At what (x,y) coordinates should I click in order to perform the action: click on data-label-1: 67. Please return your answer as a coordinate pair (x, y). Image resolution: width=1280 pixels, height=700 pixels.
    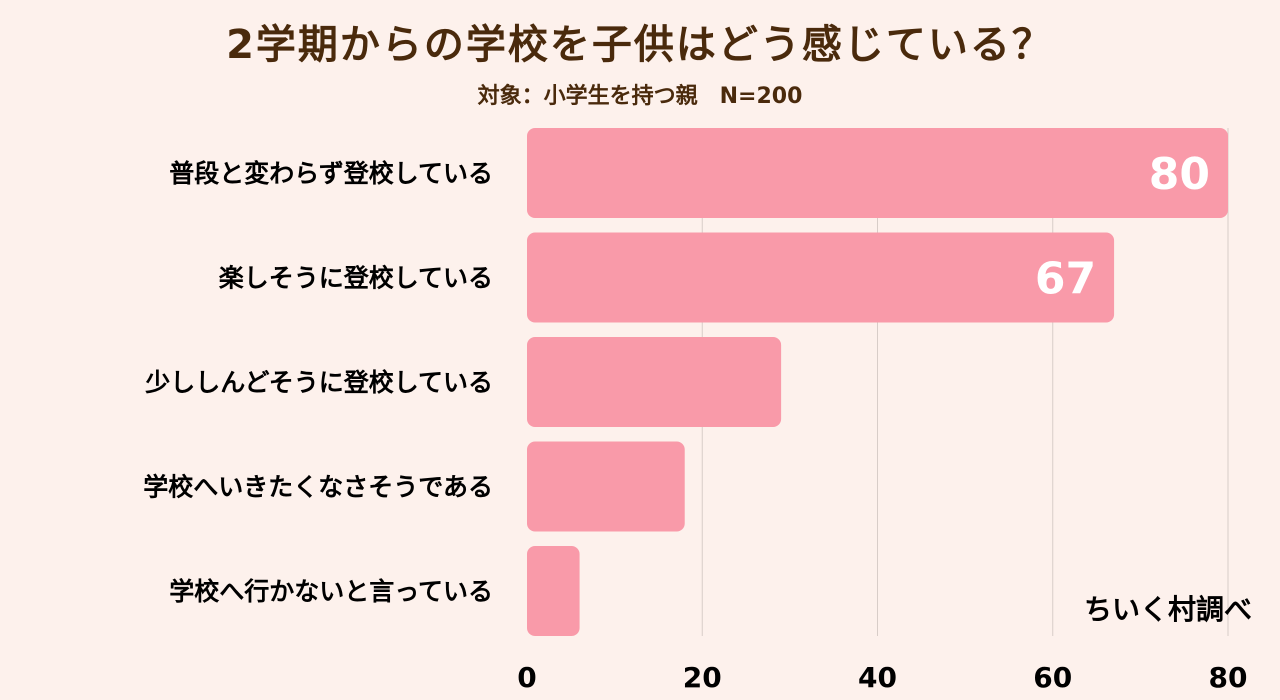
    Looking at the image, I should click on (1065, 279).